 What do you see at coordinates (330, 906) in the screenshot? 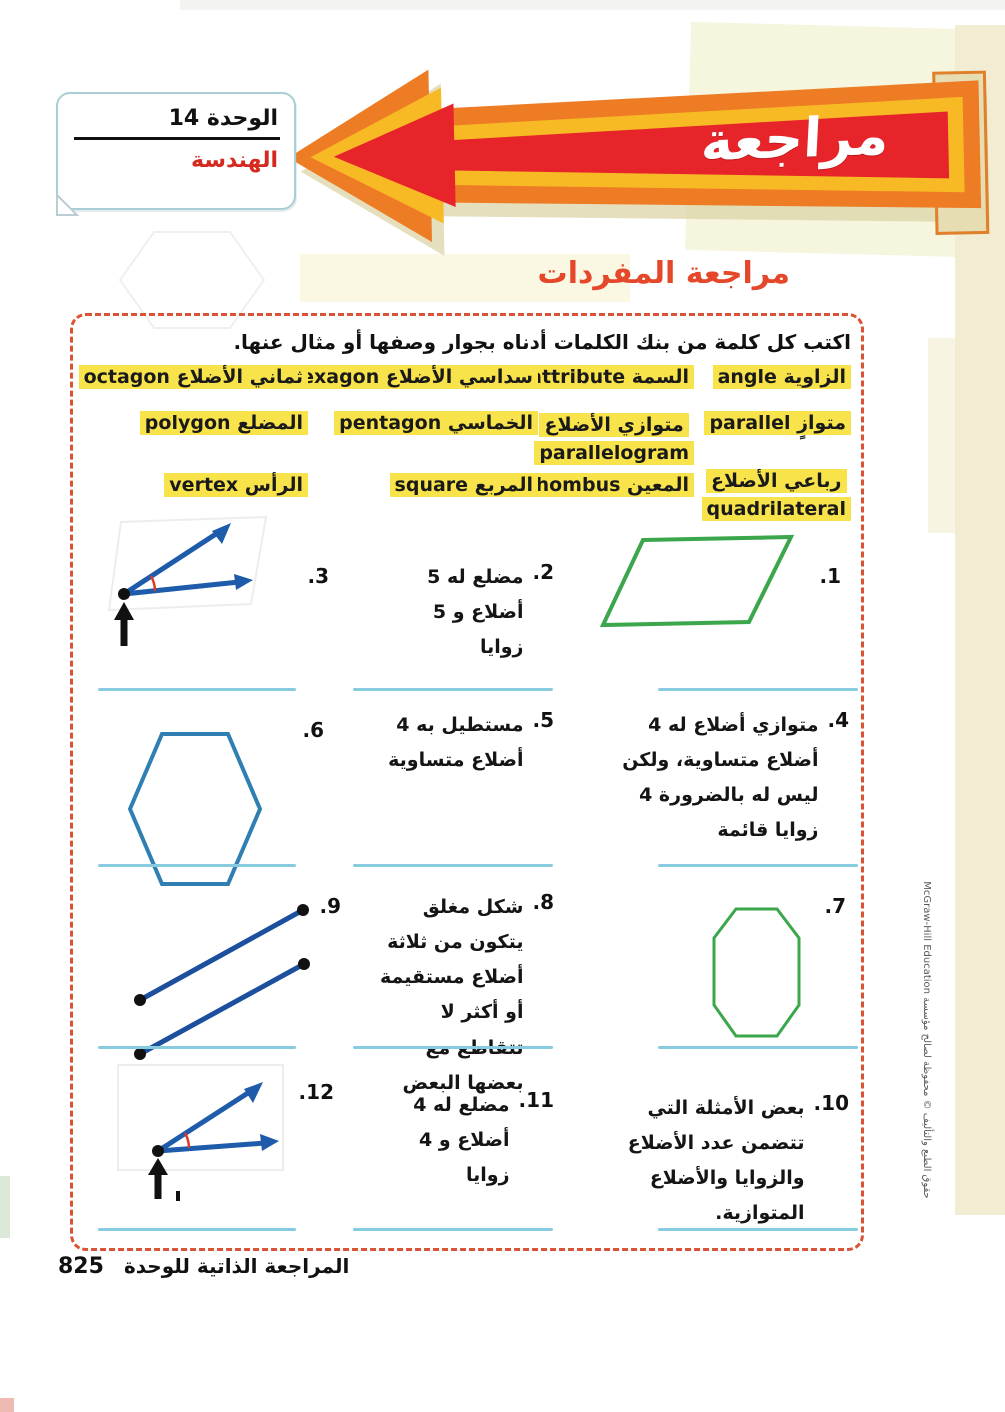
I see `exercise-number: 9.` at bounding box center [330, 906].